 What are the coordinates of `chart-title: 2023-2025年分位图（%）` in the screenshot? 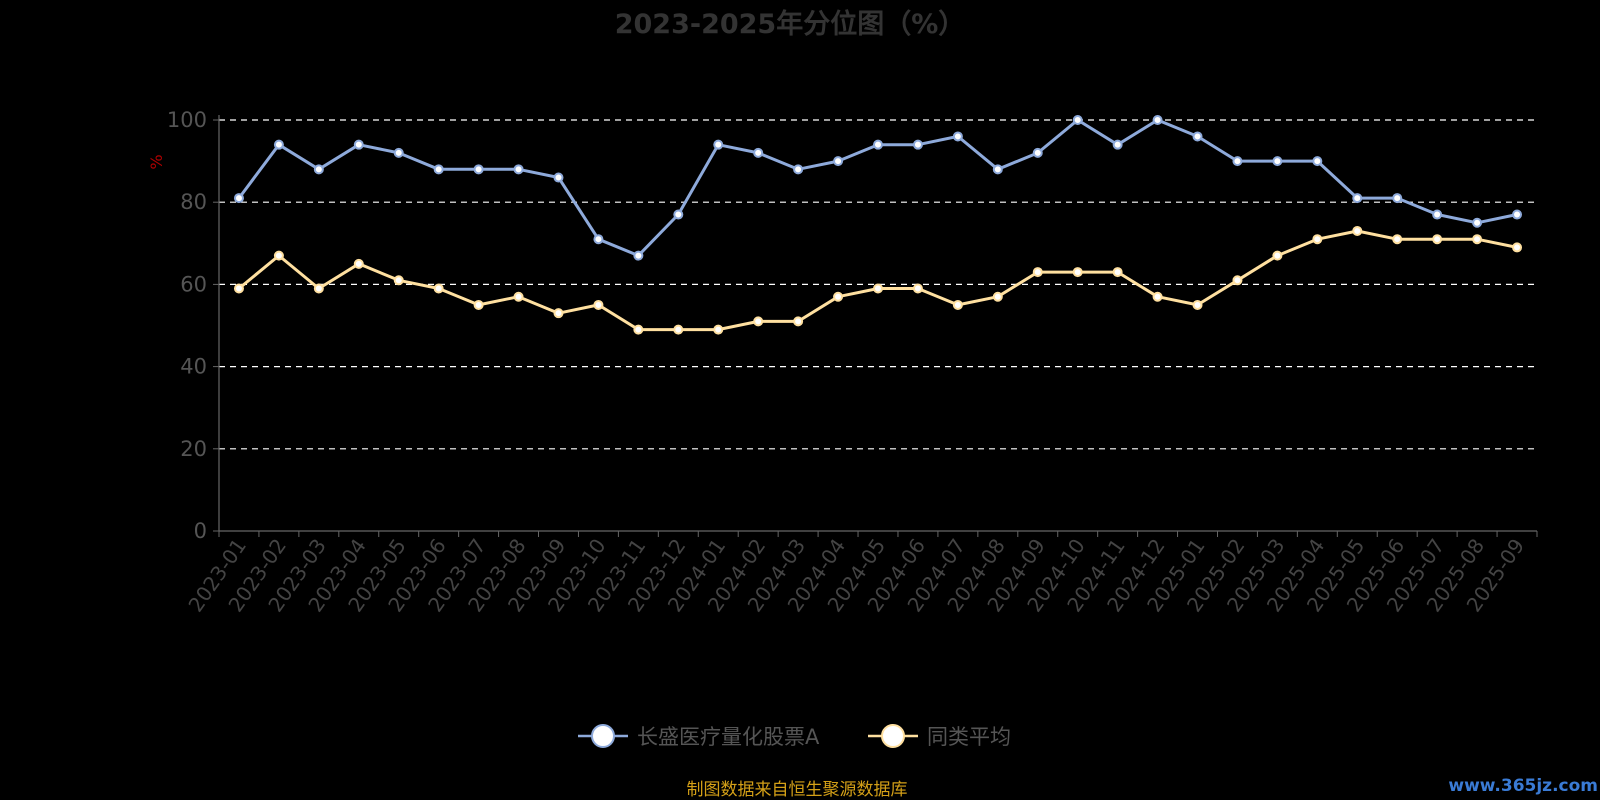 It's located at (790, 24).